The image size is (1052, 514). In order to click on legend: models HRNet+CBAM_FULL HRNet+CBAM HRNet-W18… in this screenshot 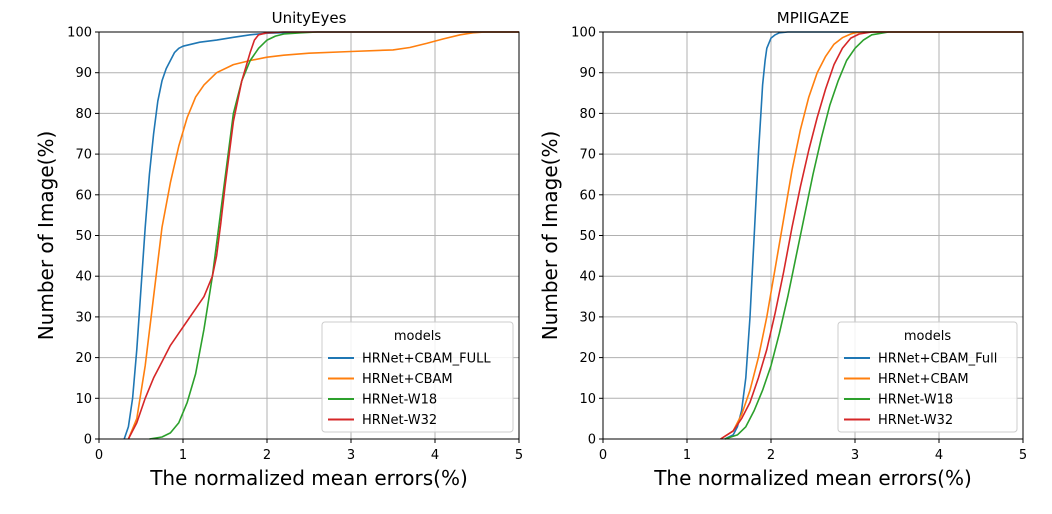, I will do `click(417, 377)`.